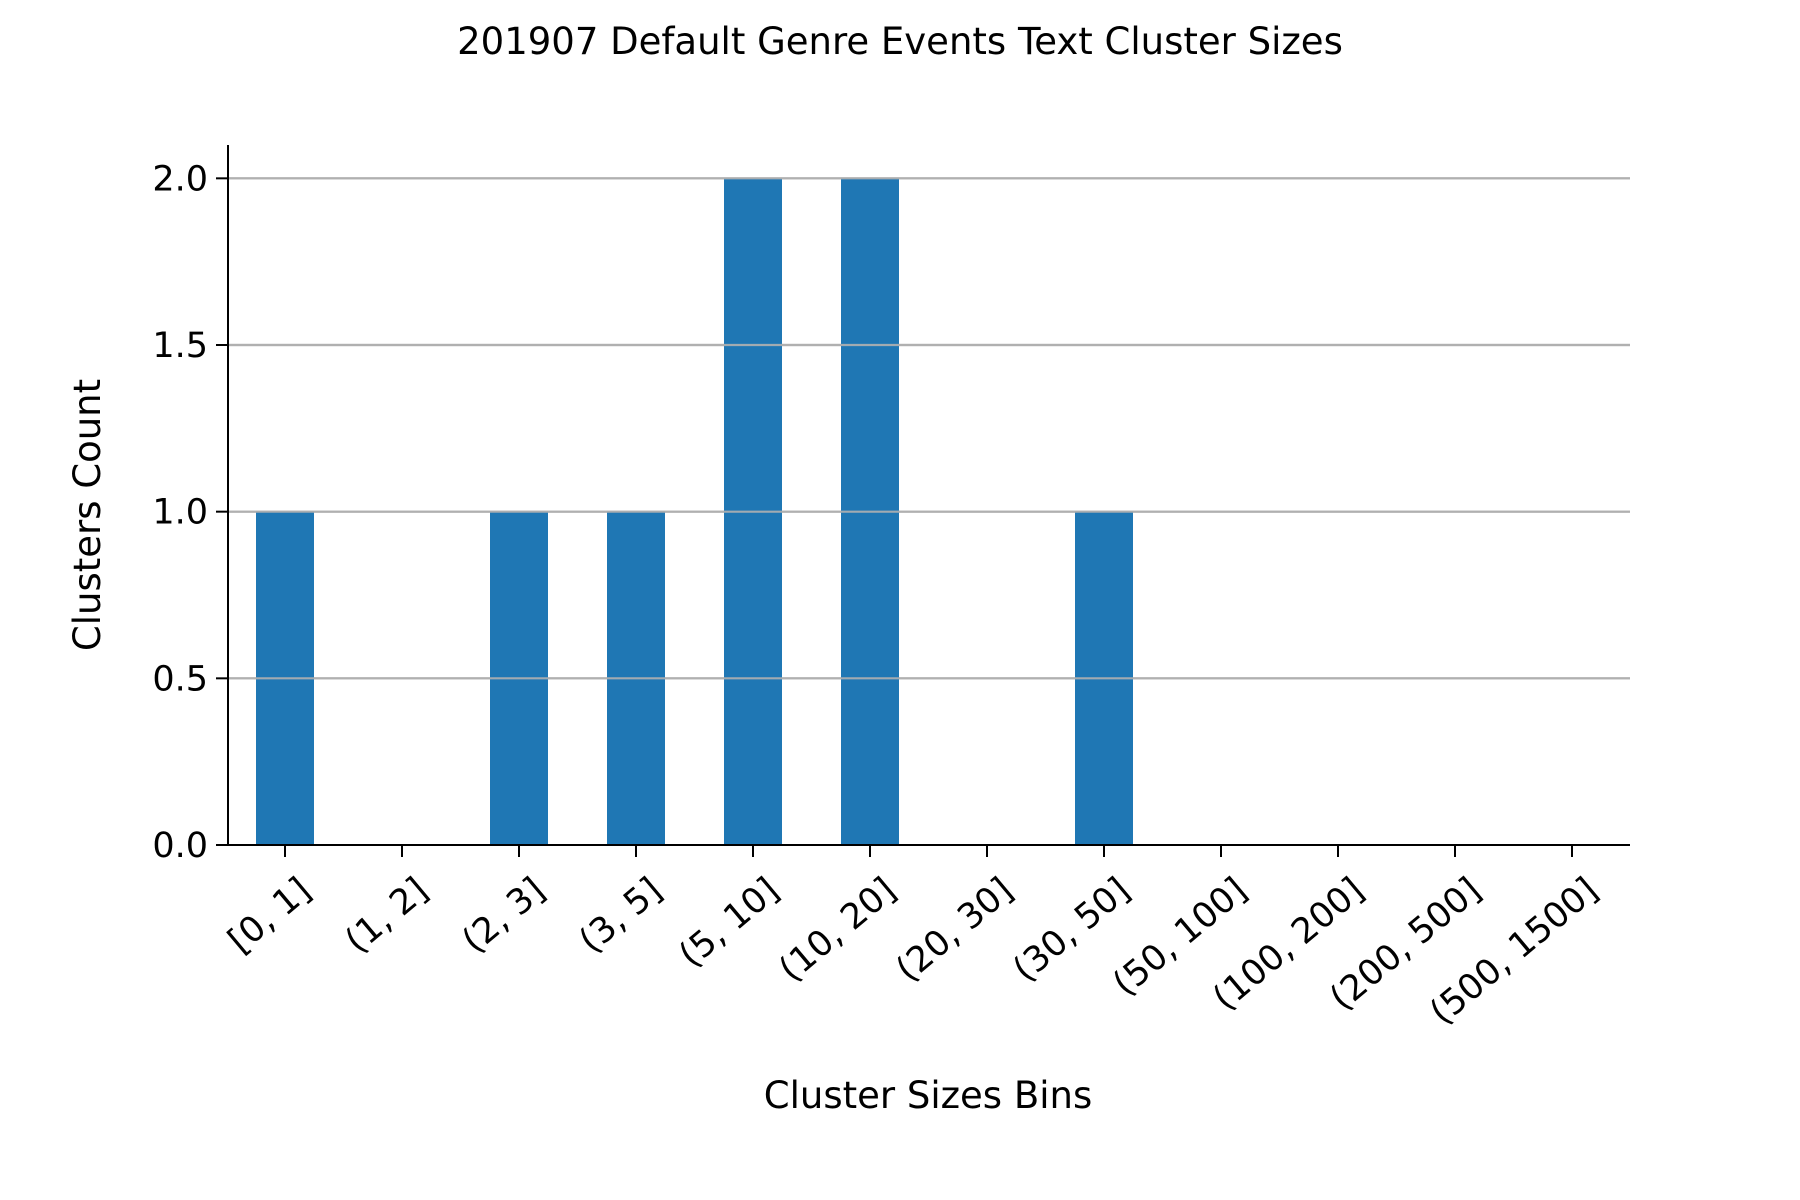 This screenshot has width=1800, height=1200. I want to click on y-tick-label: 1.5, so click(180, 346).